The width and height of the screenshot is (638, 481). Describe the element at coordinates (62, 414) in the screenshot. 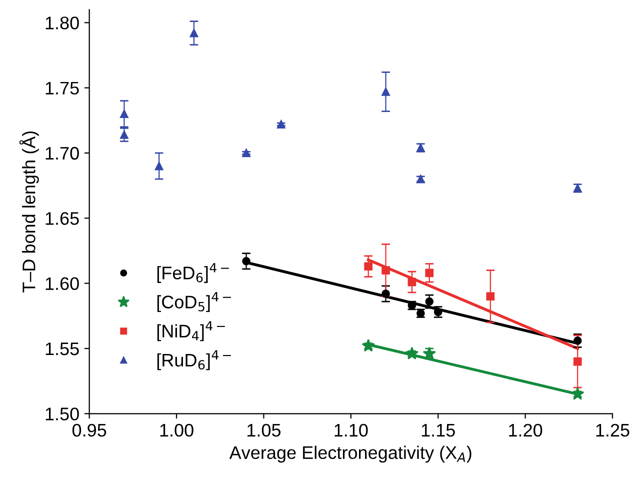

I see `y-tick-label: 1.50` at that location.